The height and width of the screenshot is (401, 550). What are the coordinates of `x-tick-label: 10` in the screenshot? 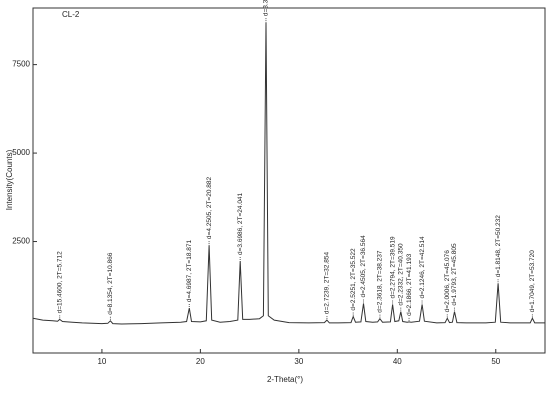 It's located at (101, 361).